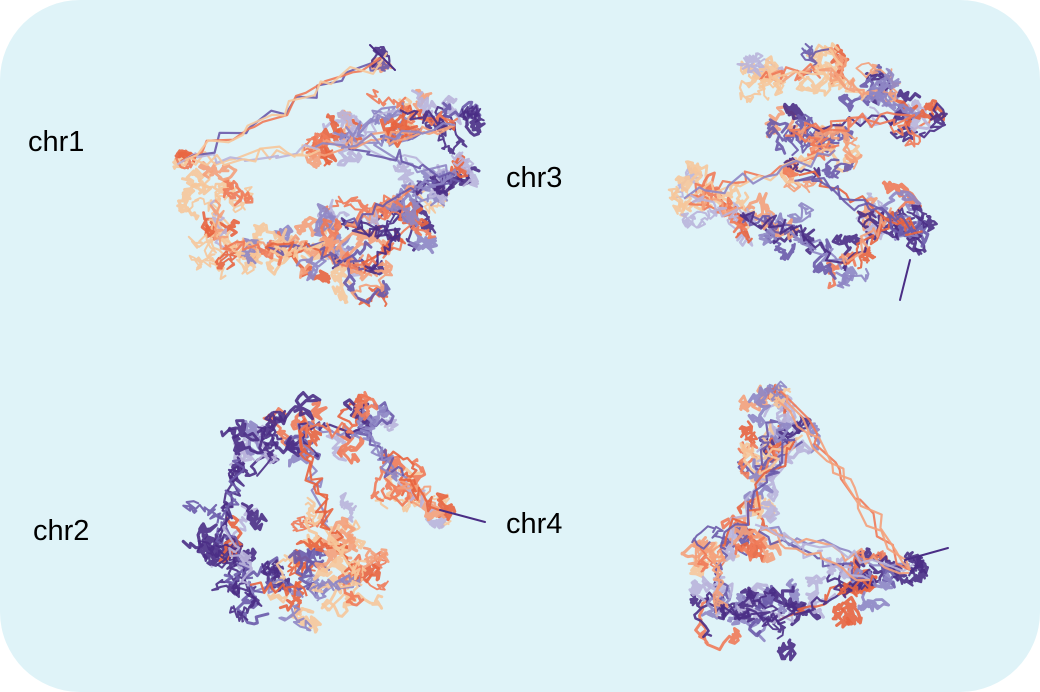 This screenshot has height=692, width=1040. I want to click on chr4-structure, so click(805, 521).